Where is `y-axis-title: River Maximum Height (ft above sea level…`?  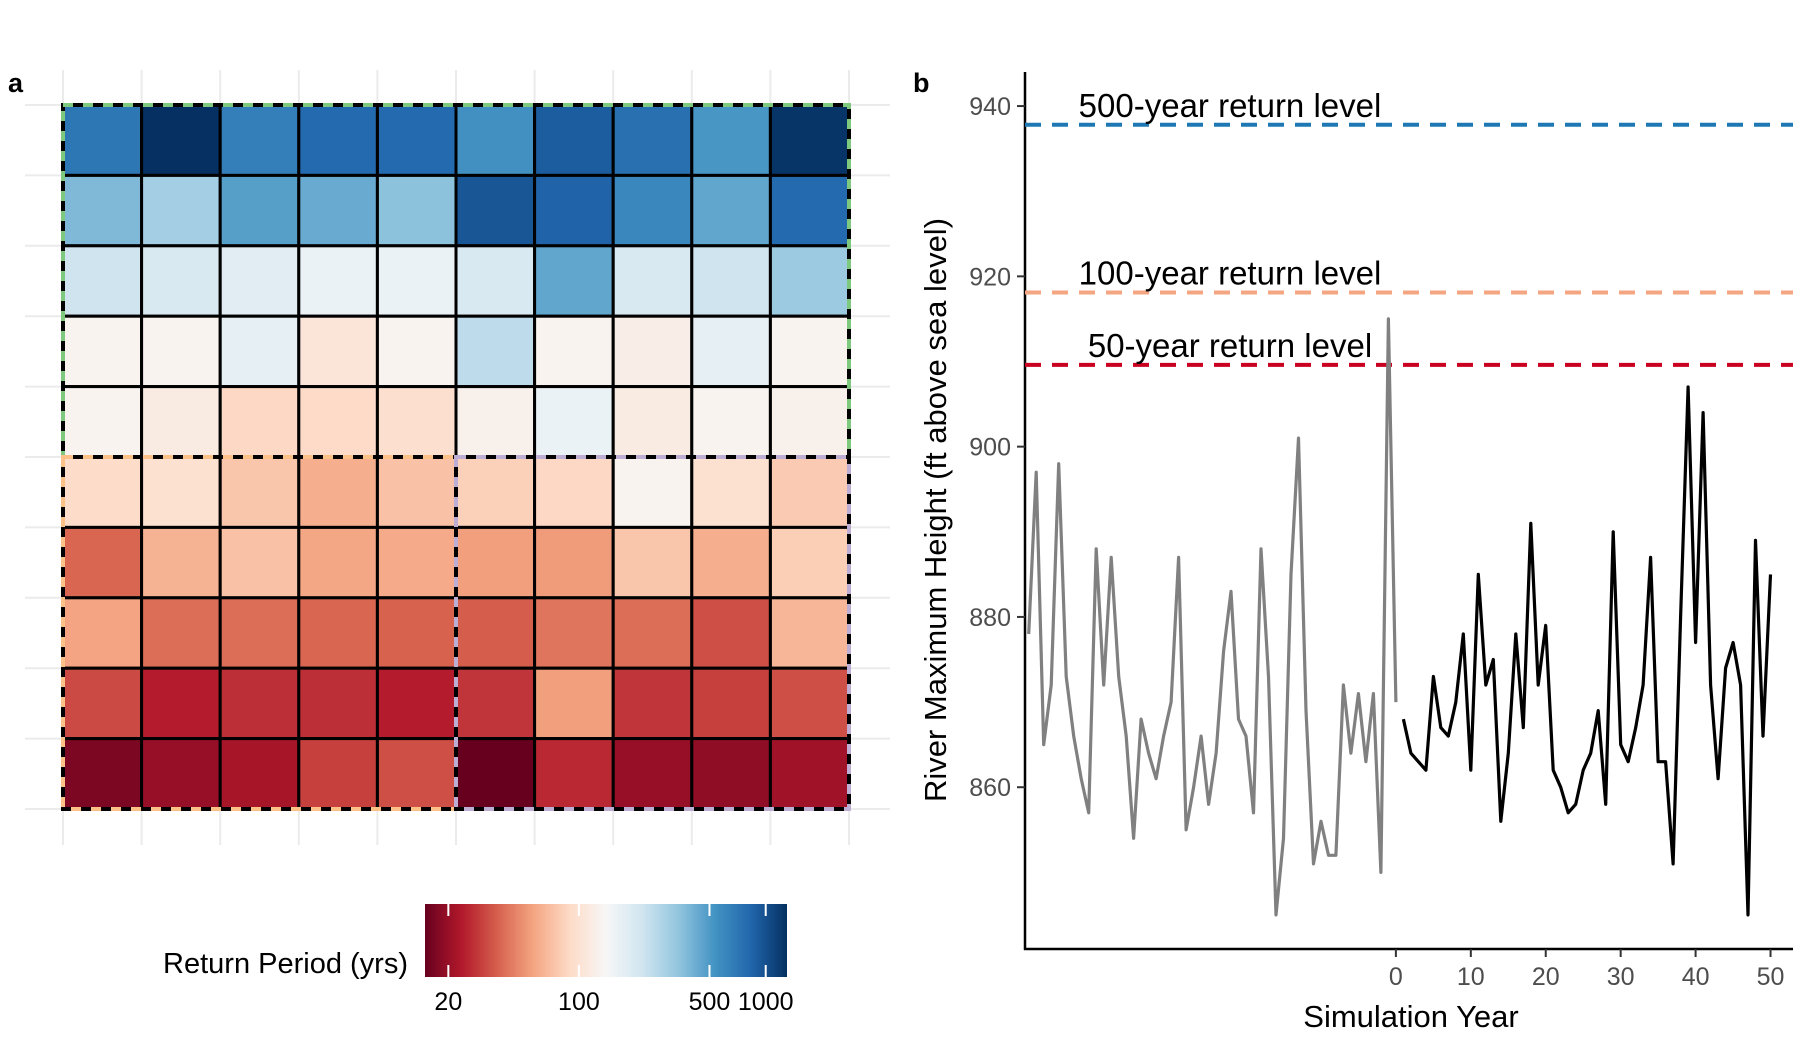 y-axis-title: River Maximum Height (ft above sea level… is located at coordinates (935, 510).